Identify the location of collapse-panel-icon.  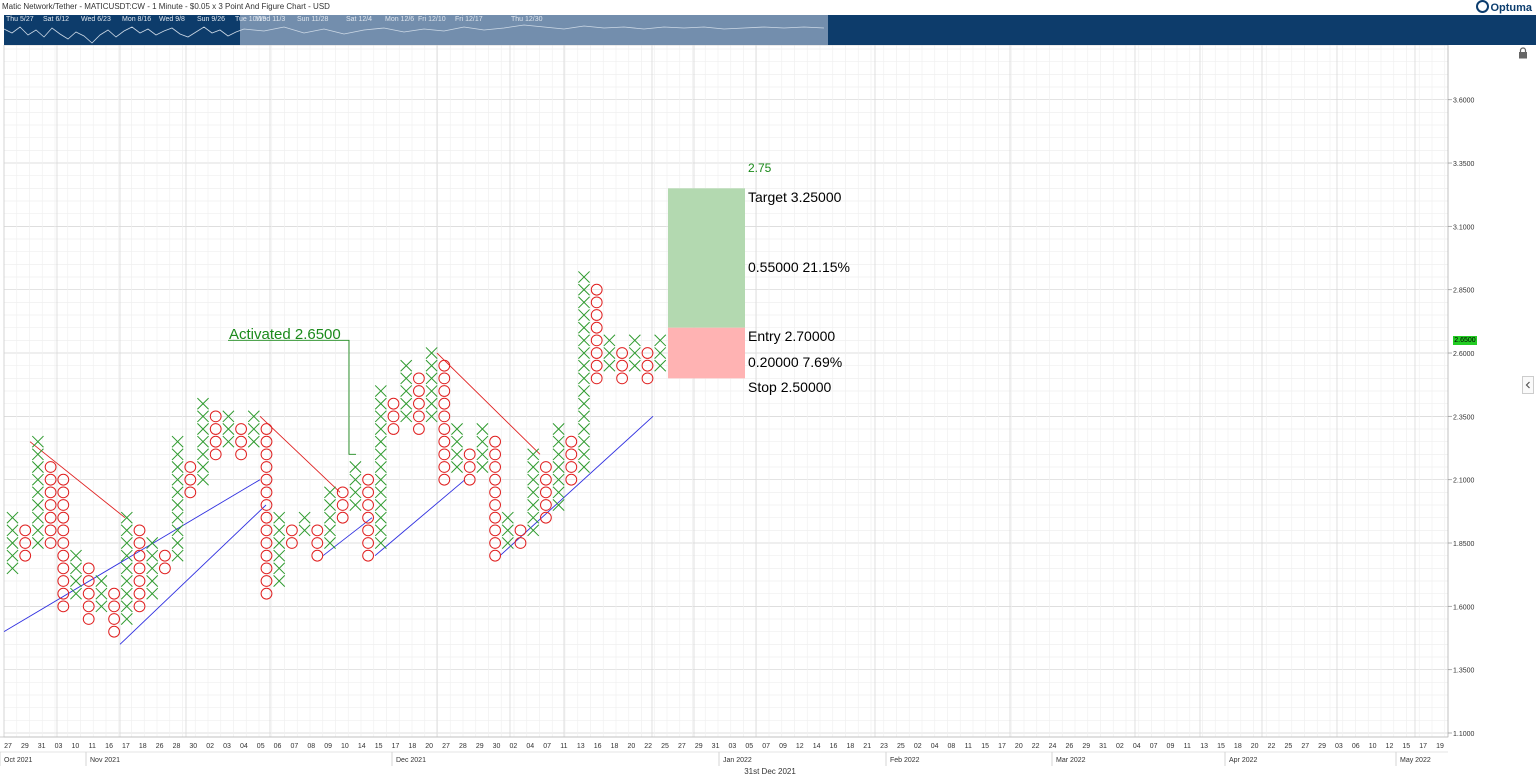
(1528, 385).